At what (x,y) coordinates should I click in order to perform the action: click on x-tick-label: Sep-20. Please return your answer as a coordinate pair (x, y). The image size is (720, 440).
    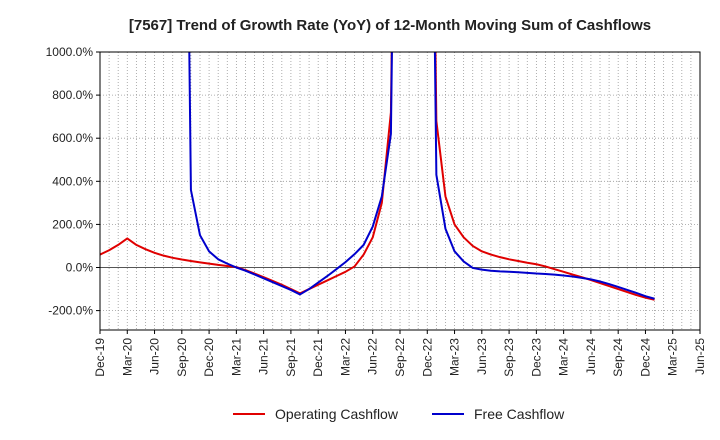
    Looking at the image, I should click on (182, 357).